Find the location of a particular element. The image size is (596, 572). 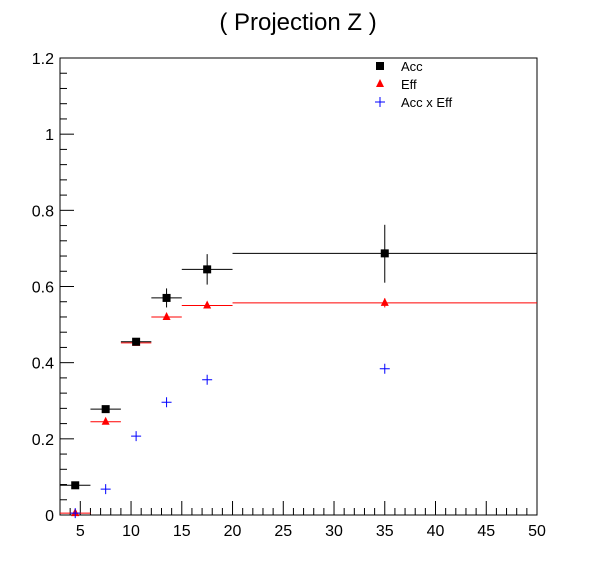

y-tick-label: 1.2 is located at coordinates (43, 59).